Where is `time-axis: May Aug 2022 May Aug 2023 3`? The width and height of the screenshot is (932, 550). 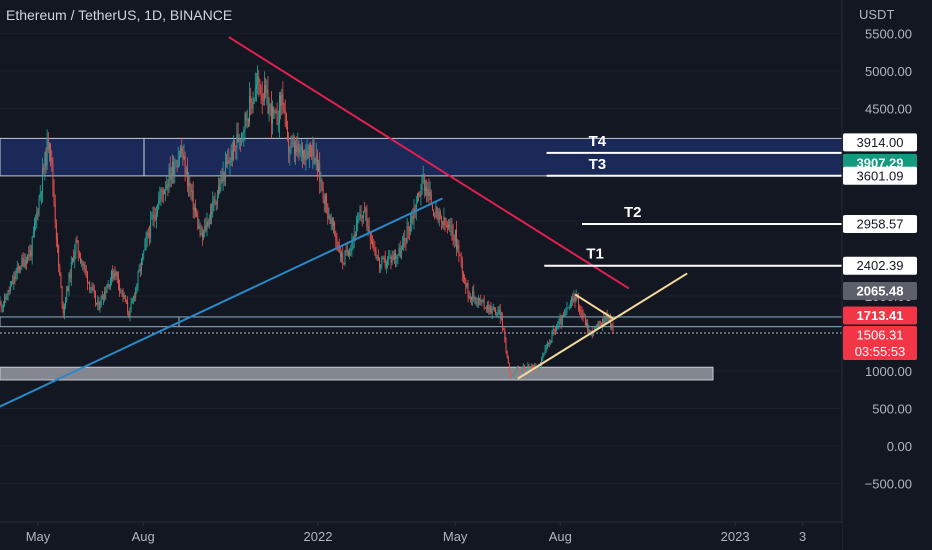
time-axis: May Aug 2022 May Aug 2023 3 is located at coordinates (416, 533).